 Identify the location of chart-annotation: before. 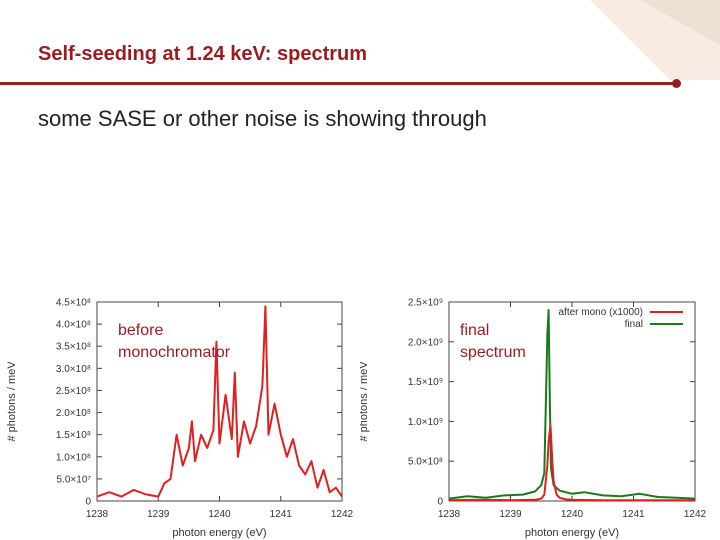
(140, 330).